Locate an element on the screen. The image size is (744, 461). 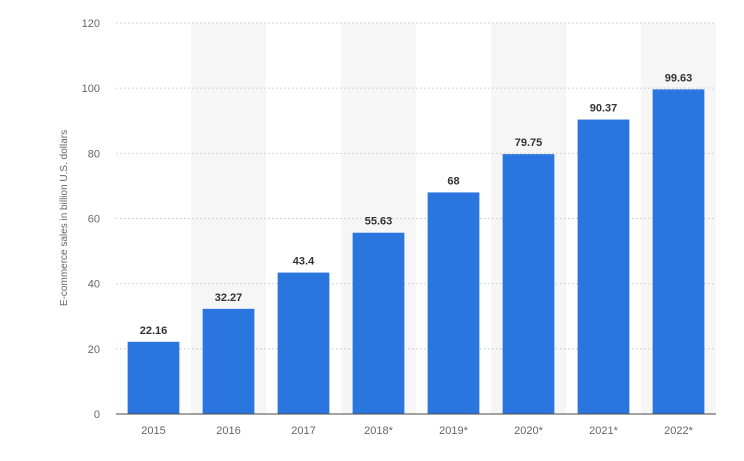
x-axis-ticks: 2015 2016 2017 2018* 2019* 2020* 2021* 2022* is located at coordinates (417, 431).